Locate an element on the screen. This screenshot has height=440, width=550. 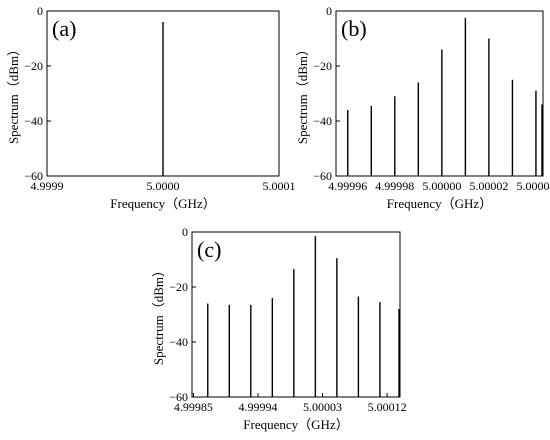
x-tick-label: 5.00004 is located at coordinates (533, 186).